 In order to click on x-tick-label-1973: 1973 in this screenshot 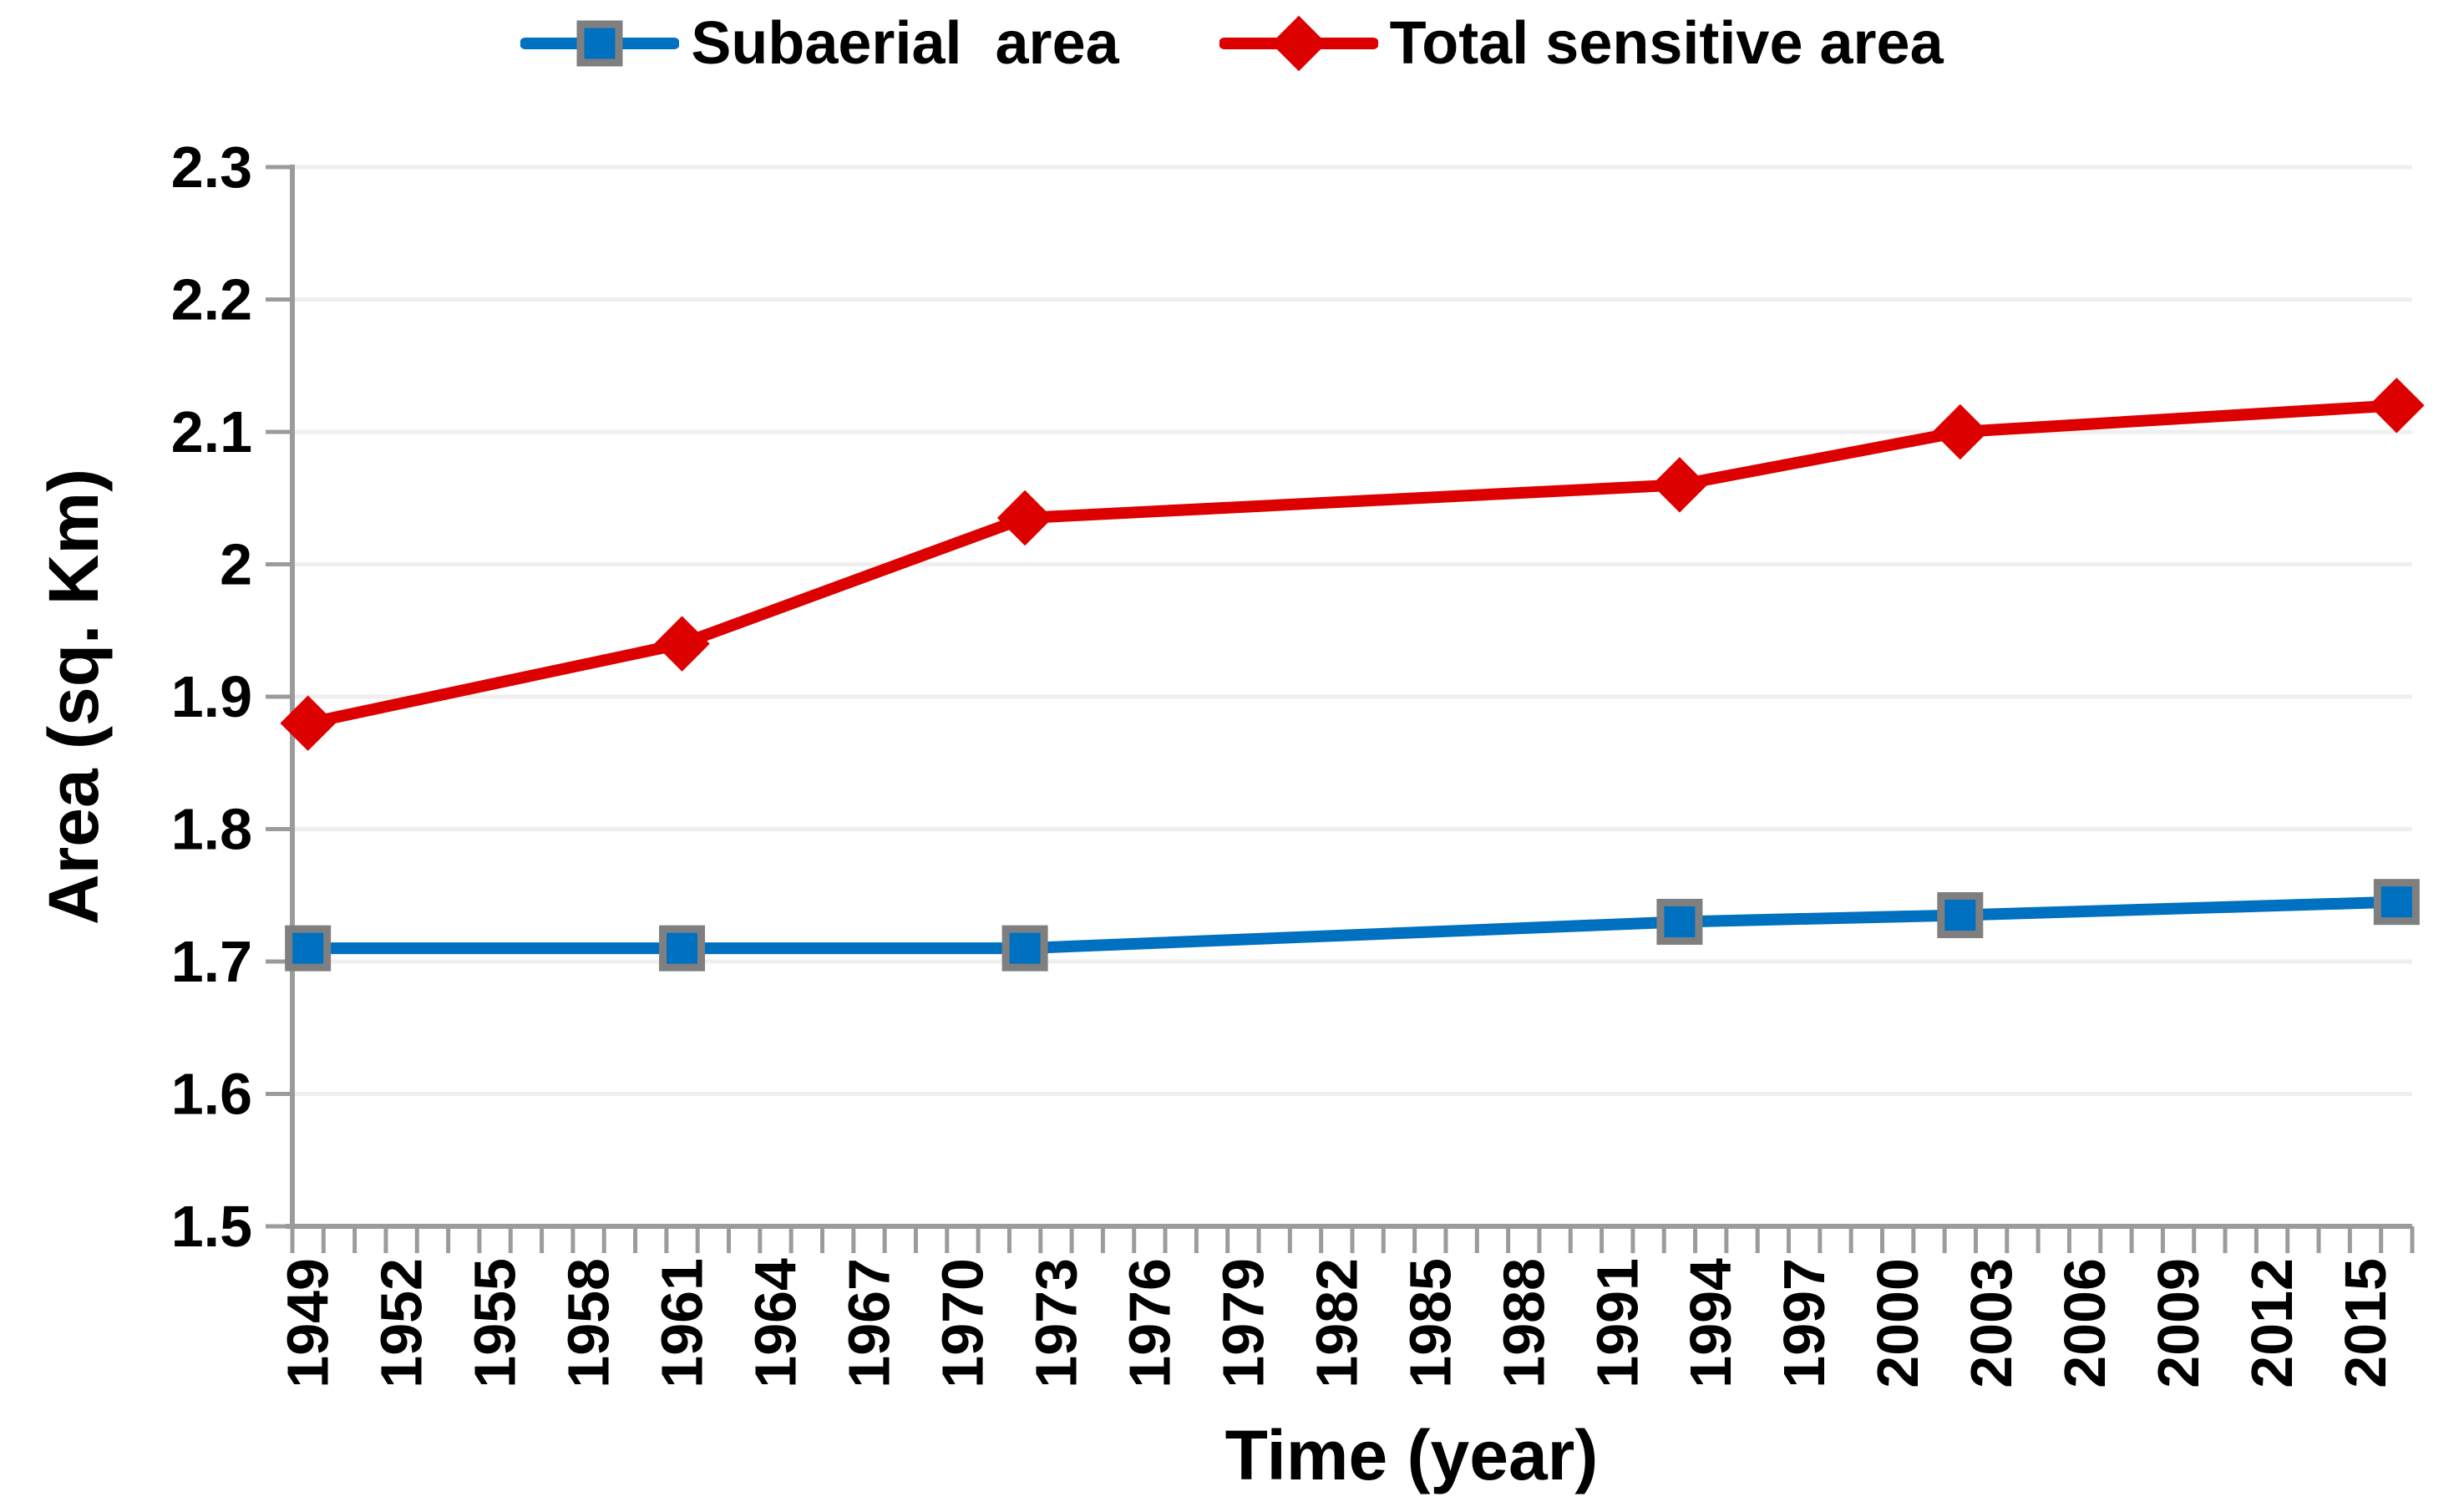, I will do `click(1056, 1323)`.